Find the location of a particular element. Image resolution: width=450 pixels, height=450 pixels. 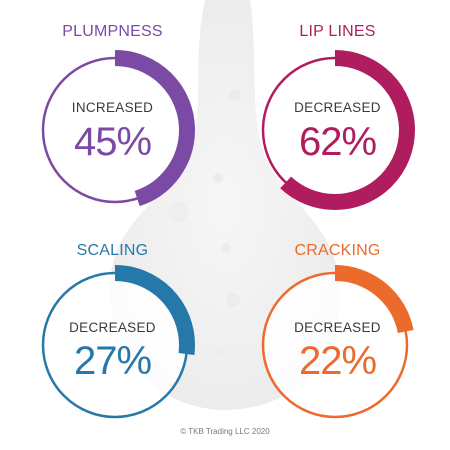

stat-title: SCALING is located at coordinates (112, 250).